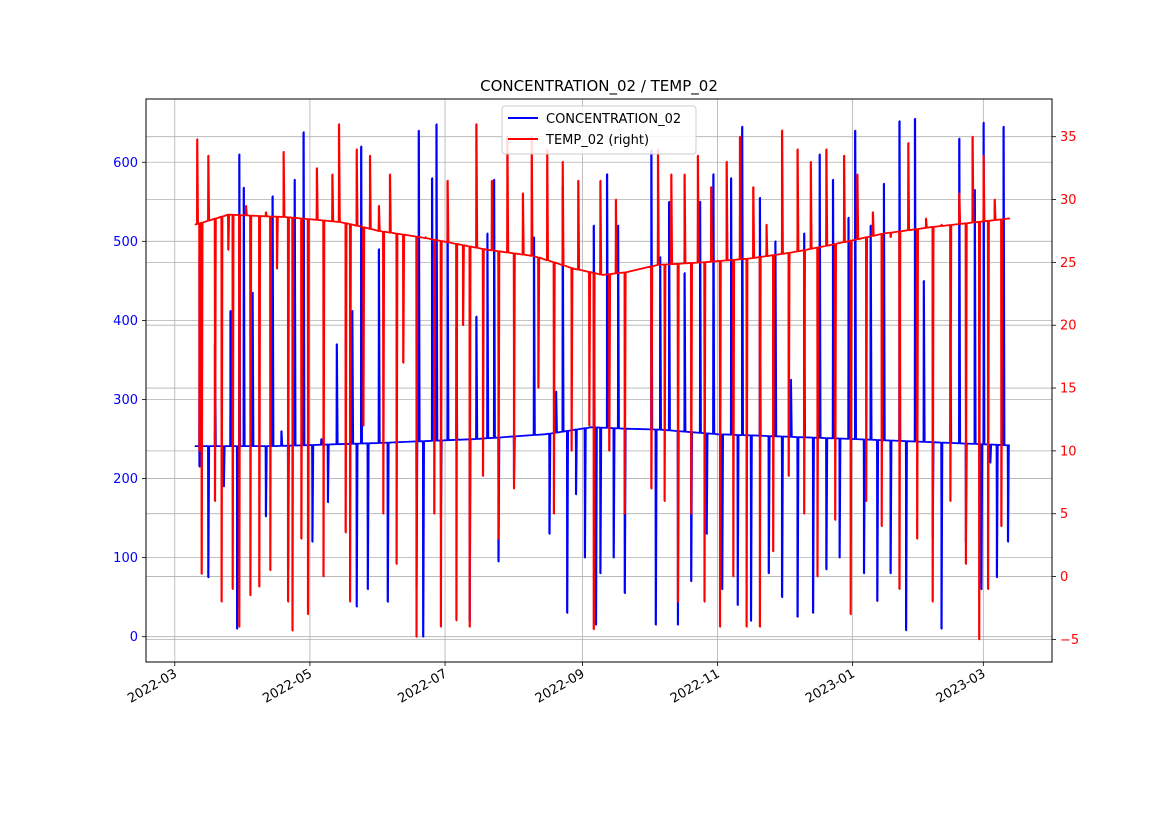 Image resolution: width=1169 pixels, height=831 pixels. I want to click on legend-label-concentration: CONCENTRATION_02, so click(613, 119).